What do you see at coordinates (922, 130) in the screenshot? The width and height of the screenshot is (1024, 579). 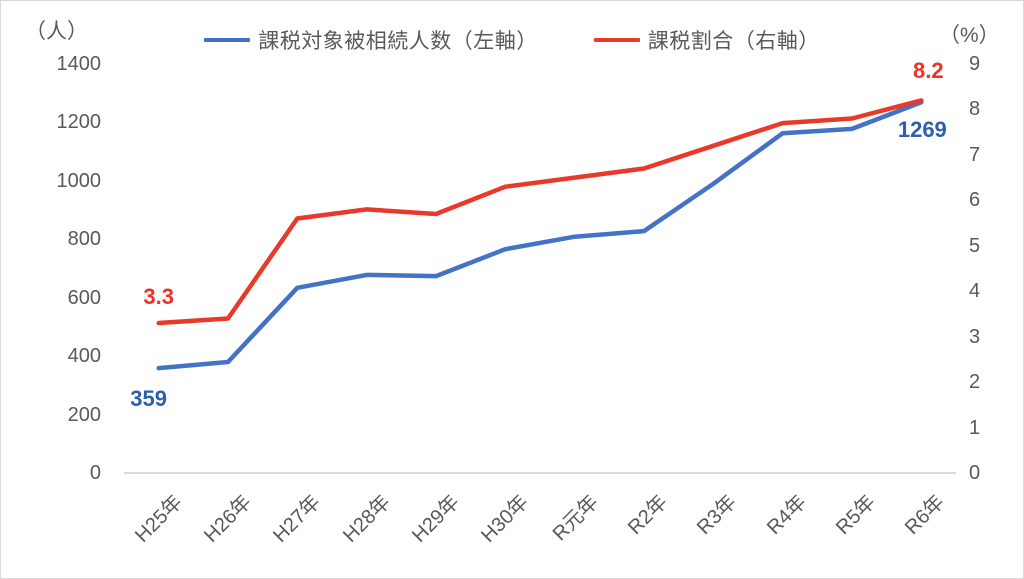 I see `data-point-label: 1269` at bounding box center [922, 130].